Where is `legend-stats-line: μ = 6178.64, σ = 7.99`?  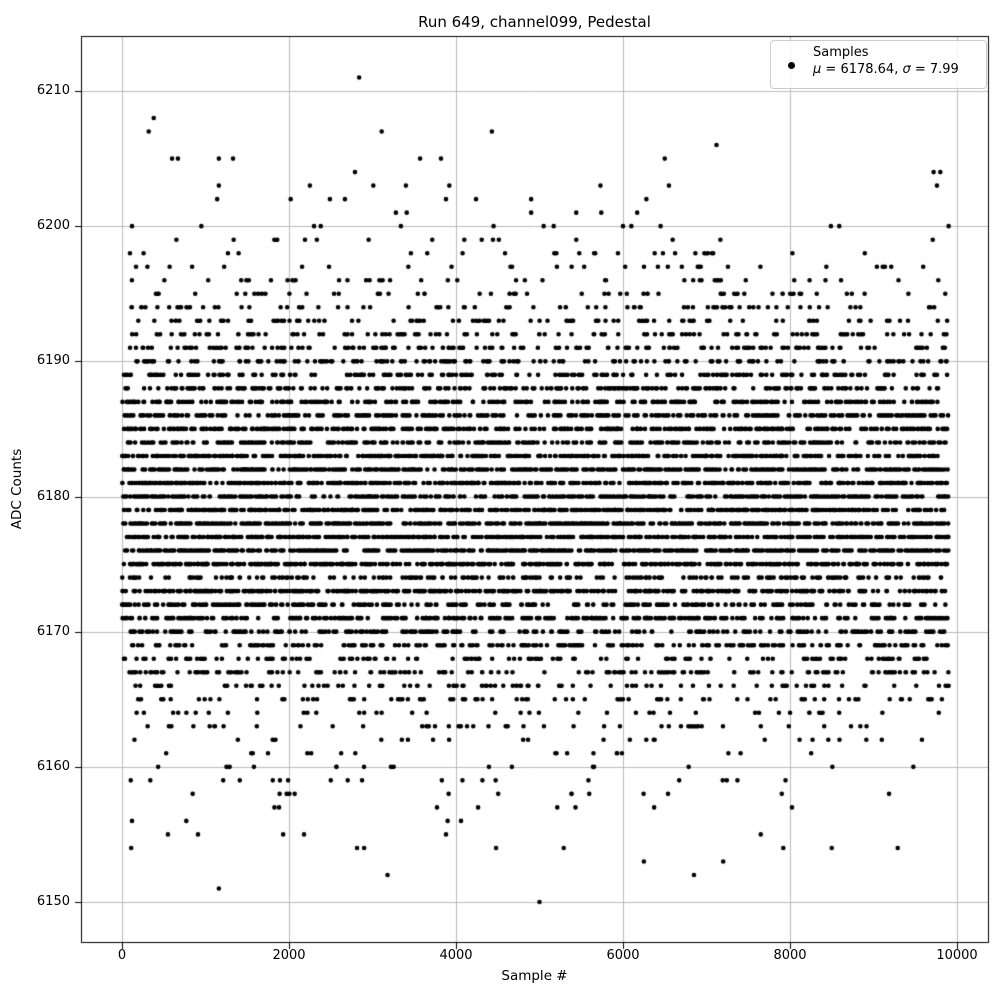
legend-stats-line: μ = 6178.64, σ = 7.99 is located at coordinates (886, 69).